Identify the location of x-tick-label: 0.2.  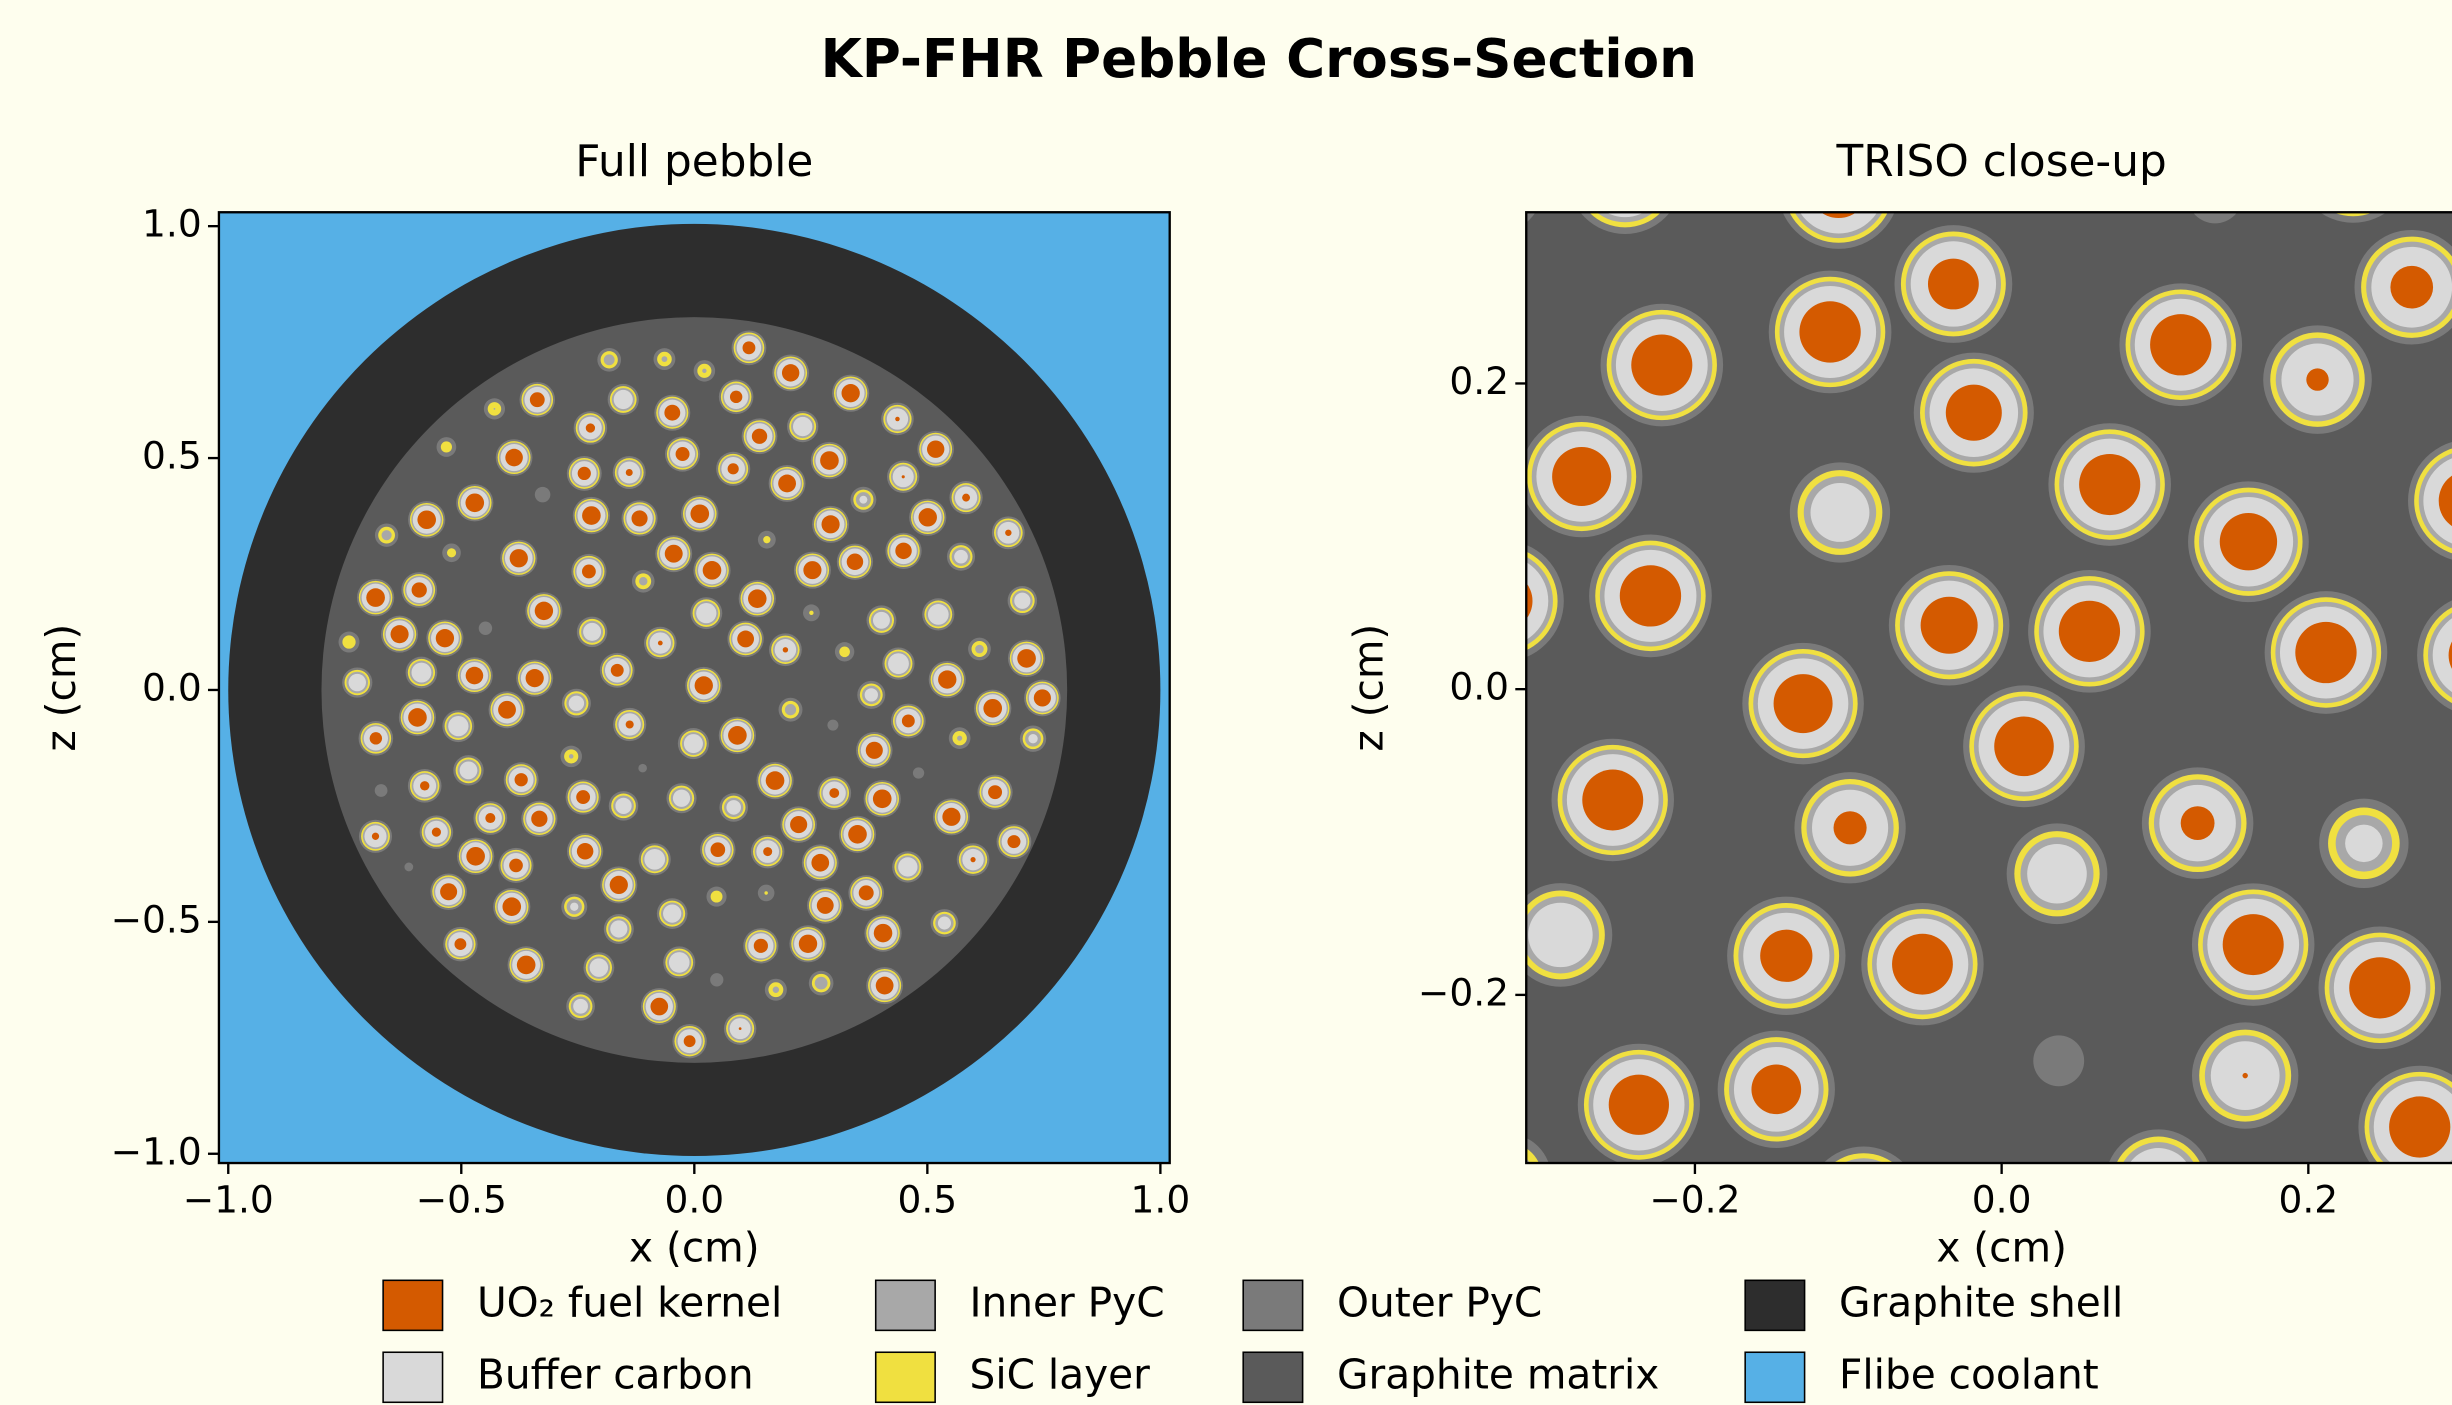
(2308, 1200).